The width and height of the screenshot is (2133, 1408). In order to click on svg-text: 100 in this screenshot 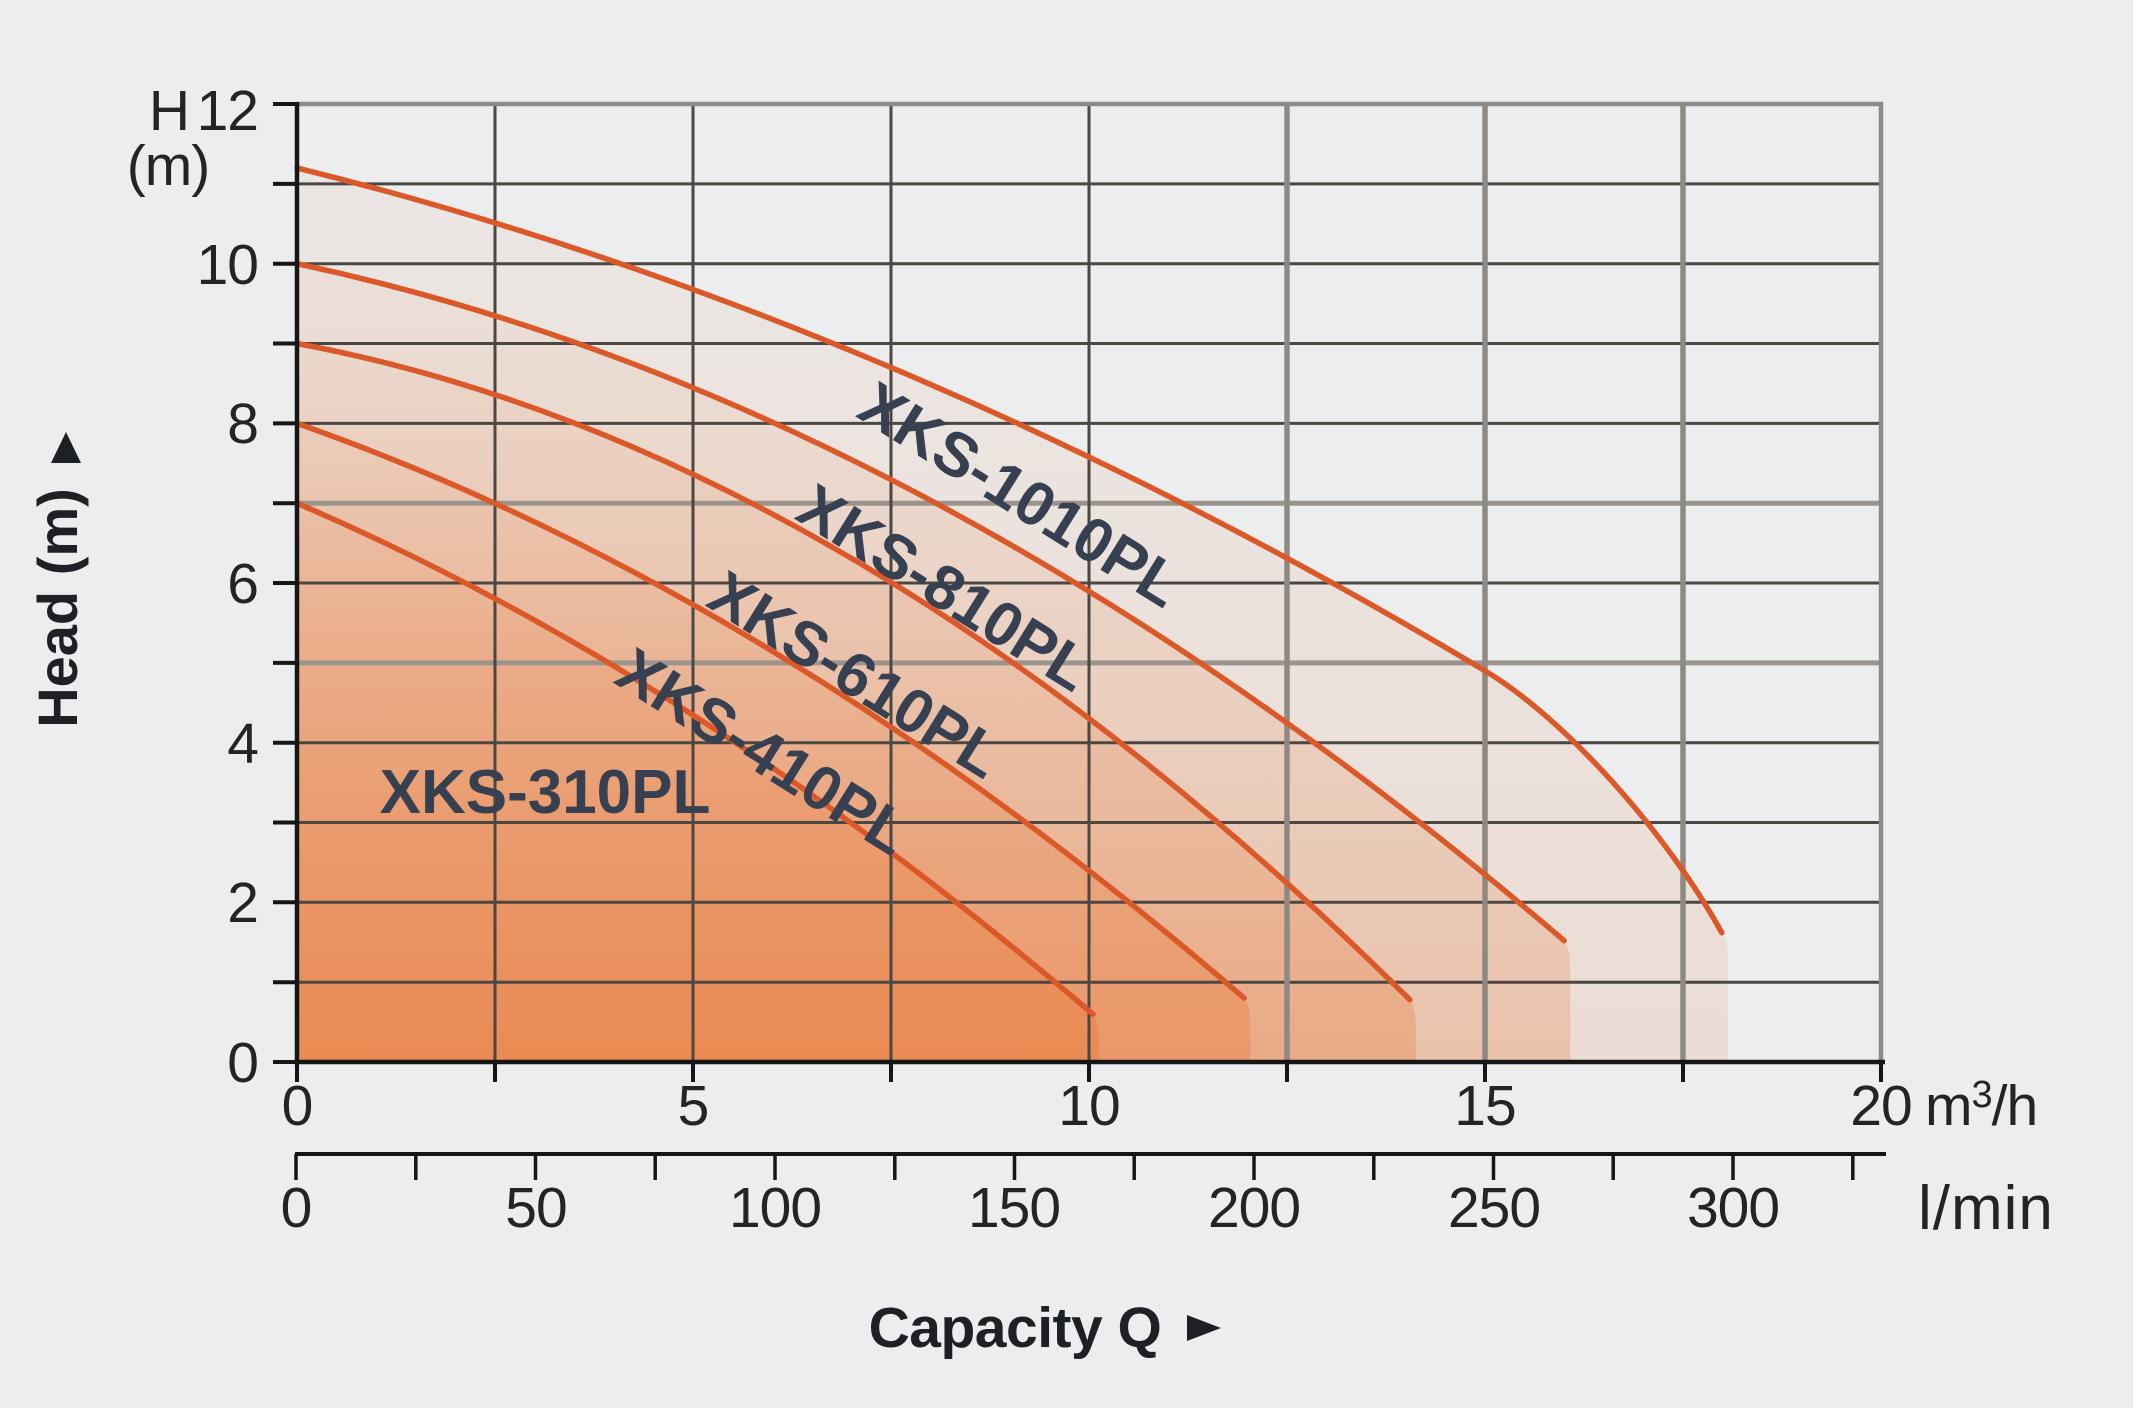, I will do `click(775, 1208)`.